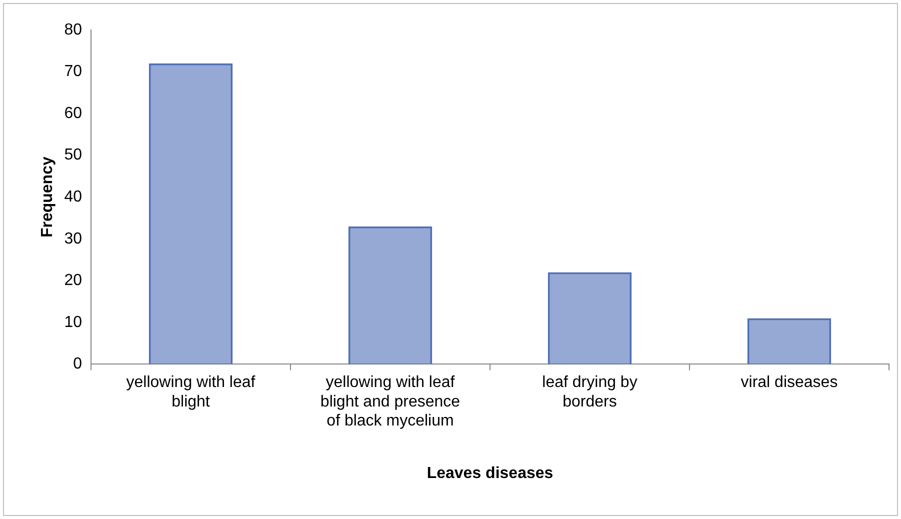 The width and height of the screenshot is (901, 519). Describe the element at coordinates (390, 402) in the screenshot. I see `x-tick-label: yellowing with leaf blight and presence of black mycelium` at that location.